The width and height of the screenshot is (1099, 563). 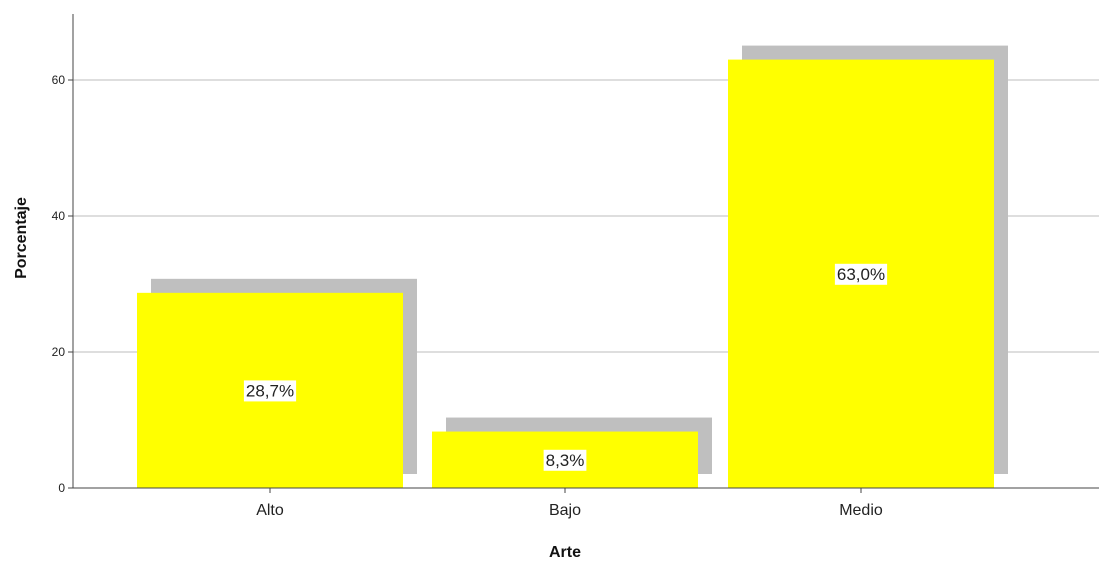 I want to click on data-label-group: 28,7%, so click(x=270, y=390).